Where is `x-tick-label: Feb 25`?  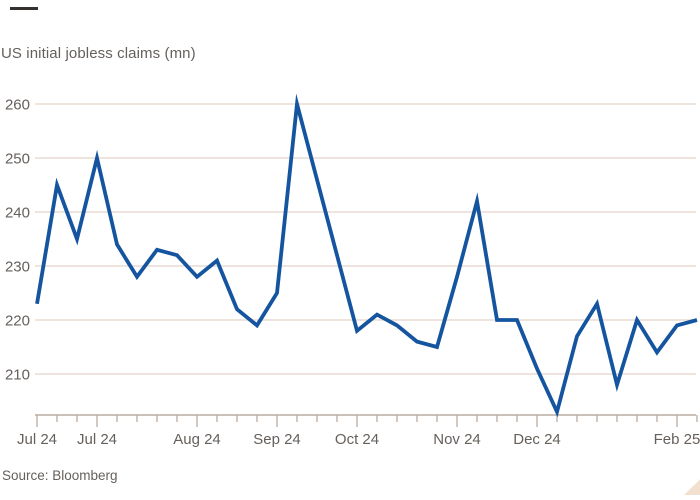
x-tick-label: Feb 25 is located at coordinates (677, 439).